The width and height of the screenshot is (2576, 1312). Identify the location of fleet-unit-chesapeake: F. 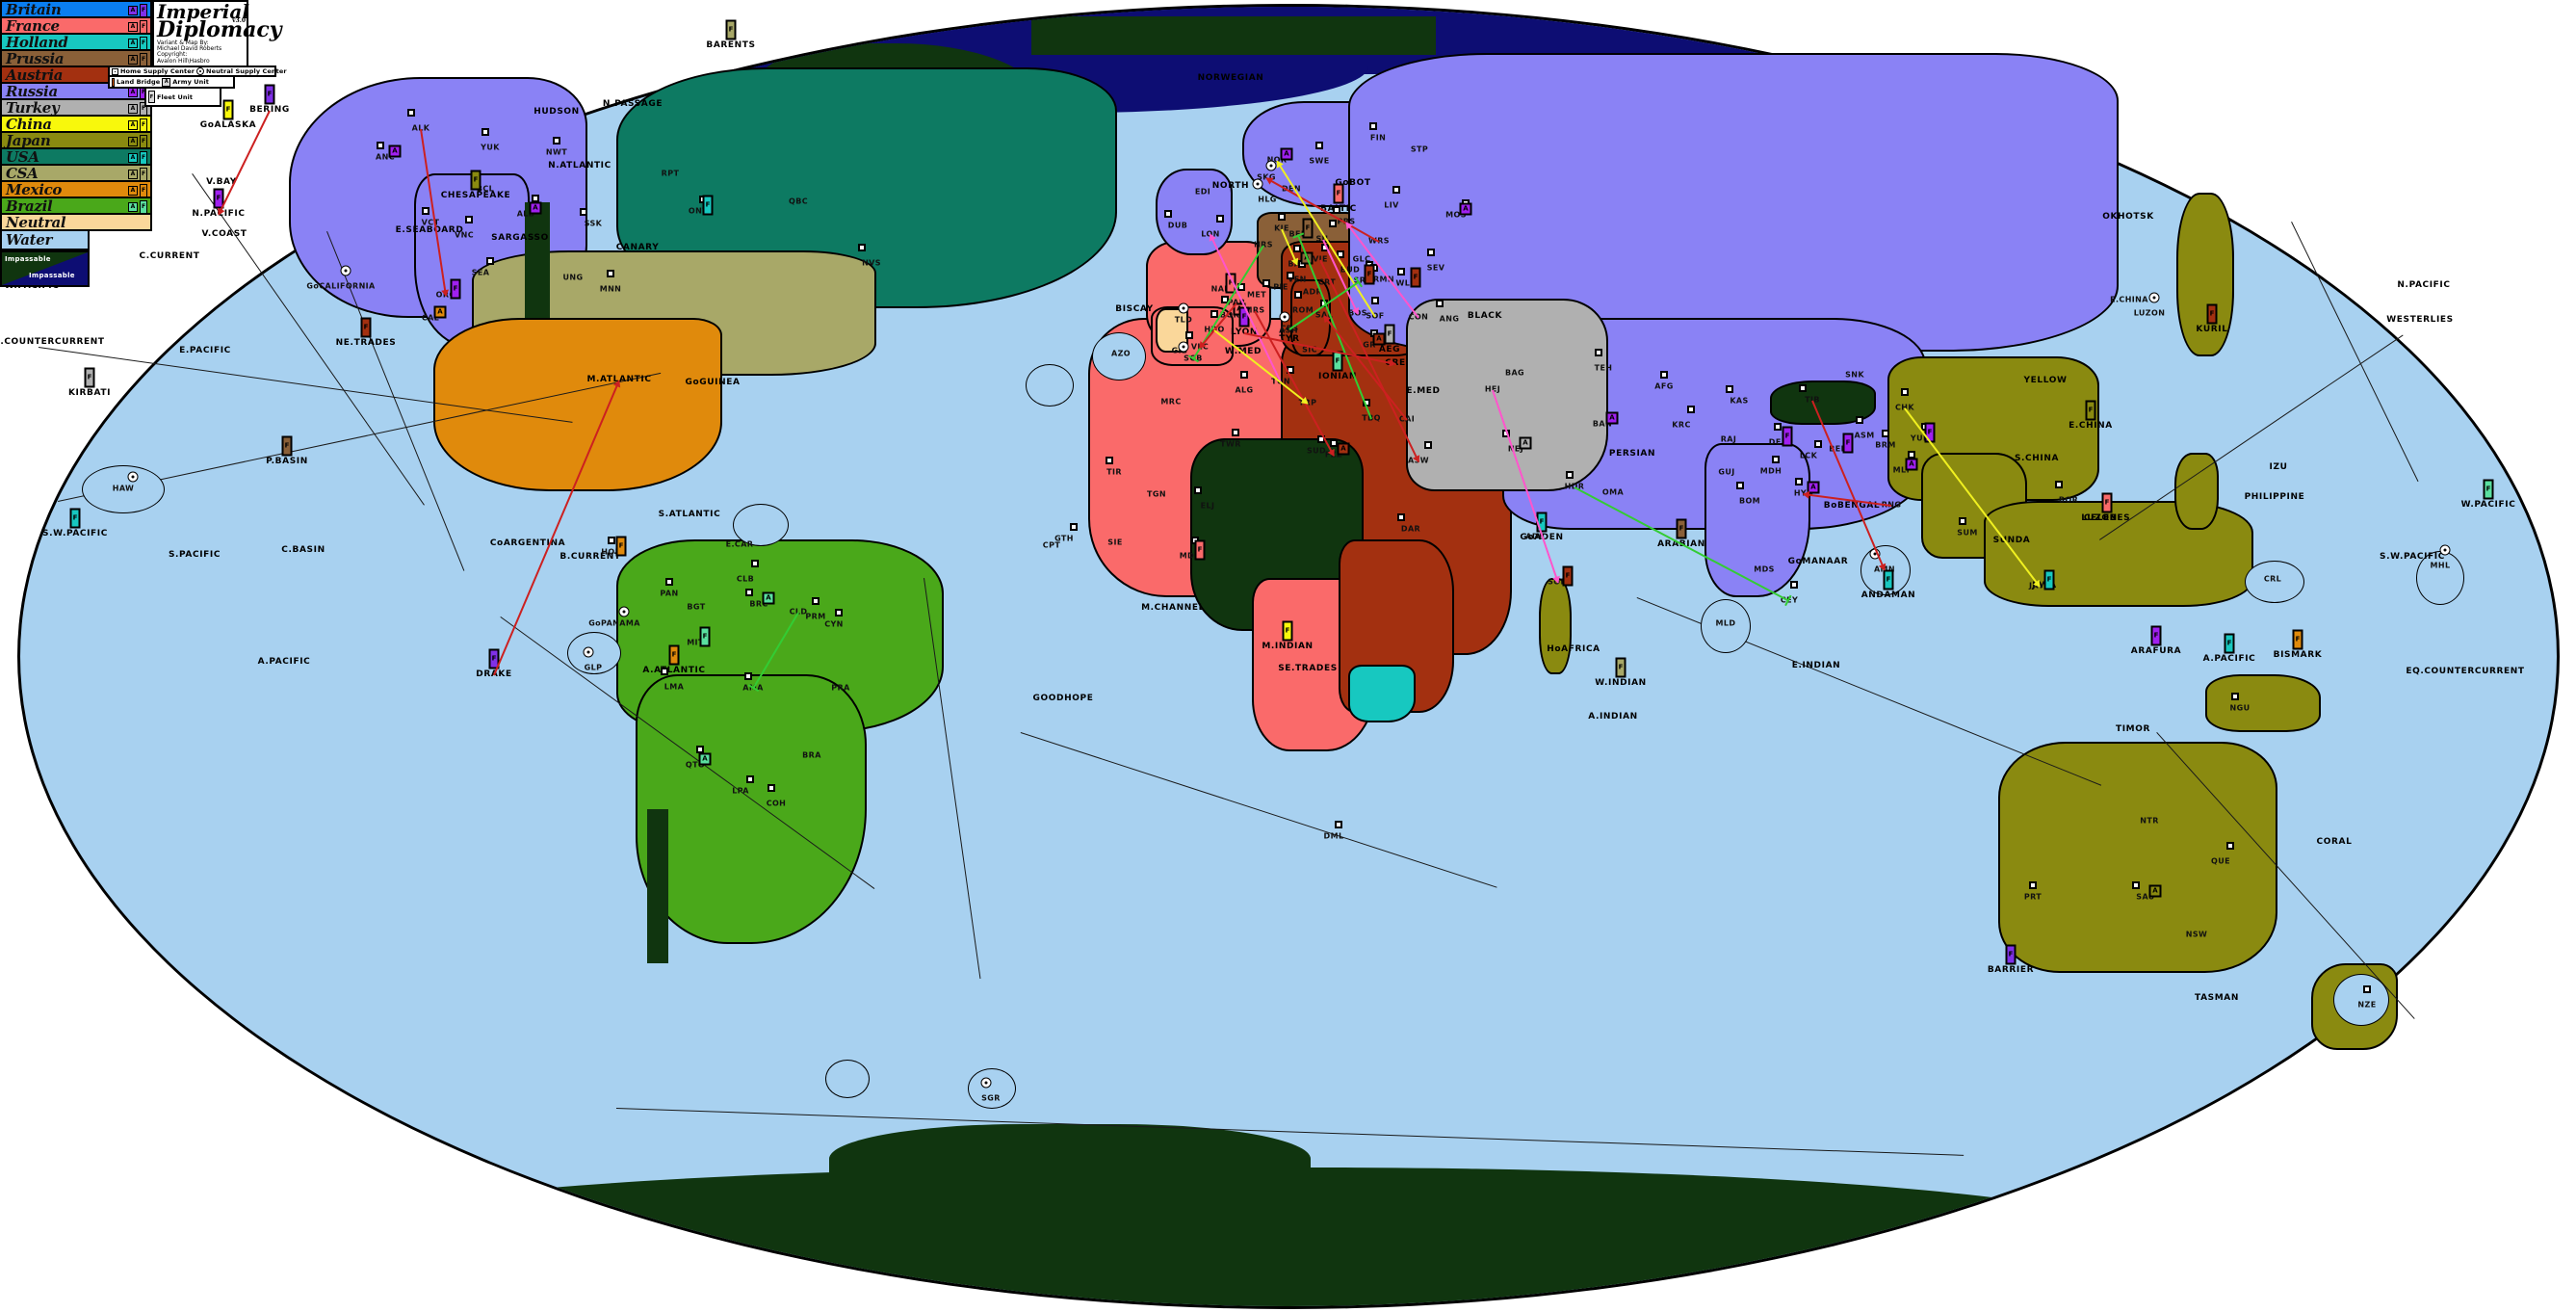
(475, 180).